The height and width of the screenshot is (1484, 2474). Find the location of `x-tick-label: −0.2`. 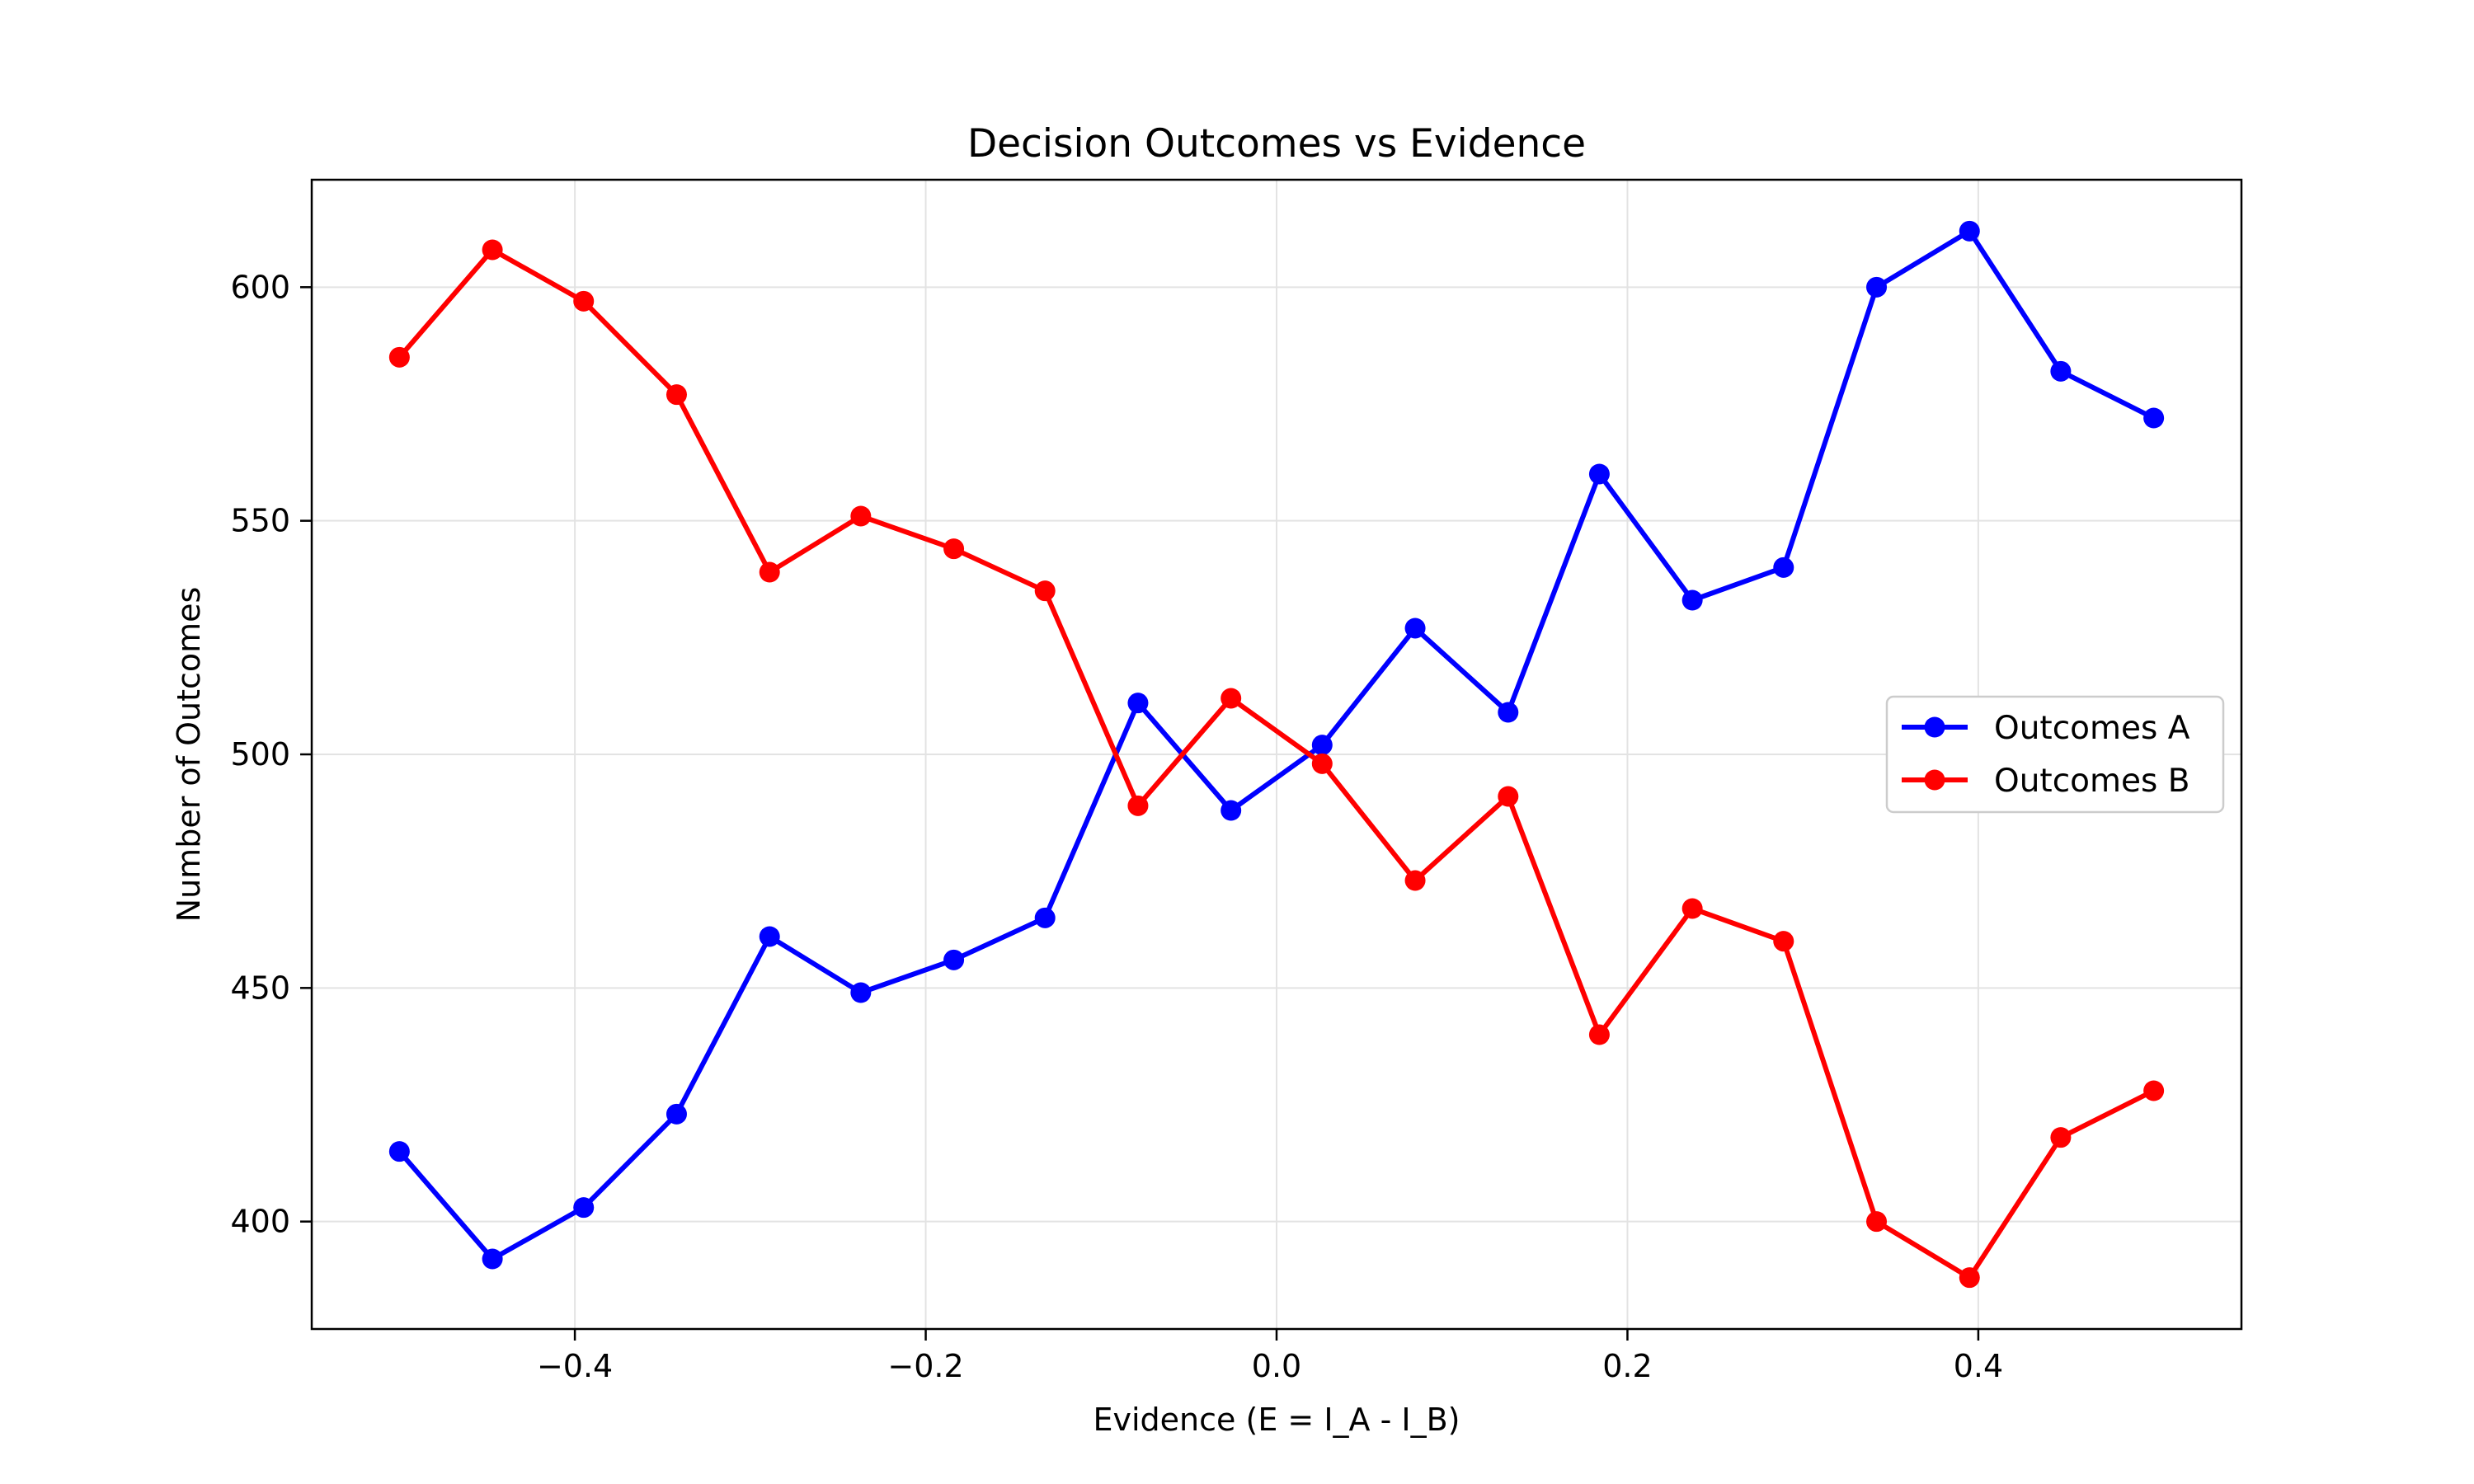

x-tick-label: −0.2 is located at coordinates (925, 1366).